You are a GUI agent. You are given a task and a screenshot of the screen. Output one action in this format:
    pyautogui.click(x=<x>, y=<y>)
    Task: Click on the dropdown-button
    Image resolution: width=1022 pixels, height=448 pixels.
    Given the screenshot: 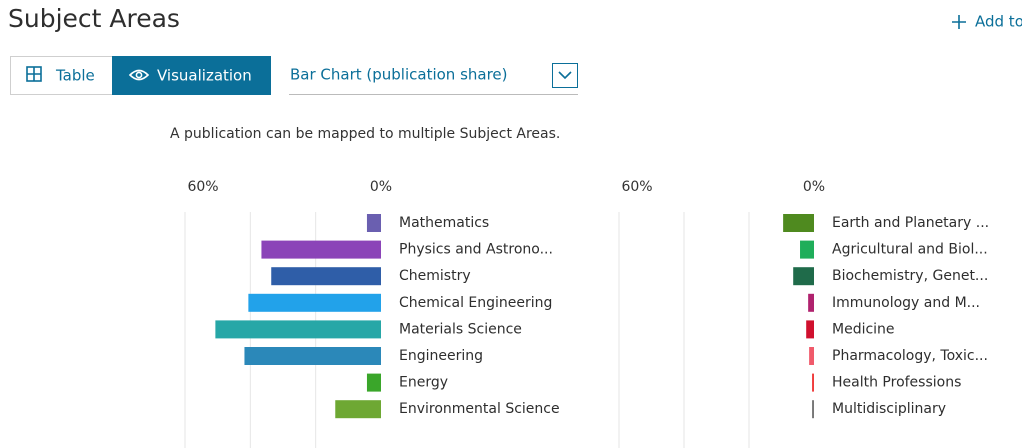 What is the action you would take?
    pyautogui.click(x=565, y=75)
    